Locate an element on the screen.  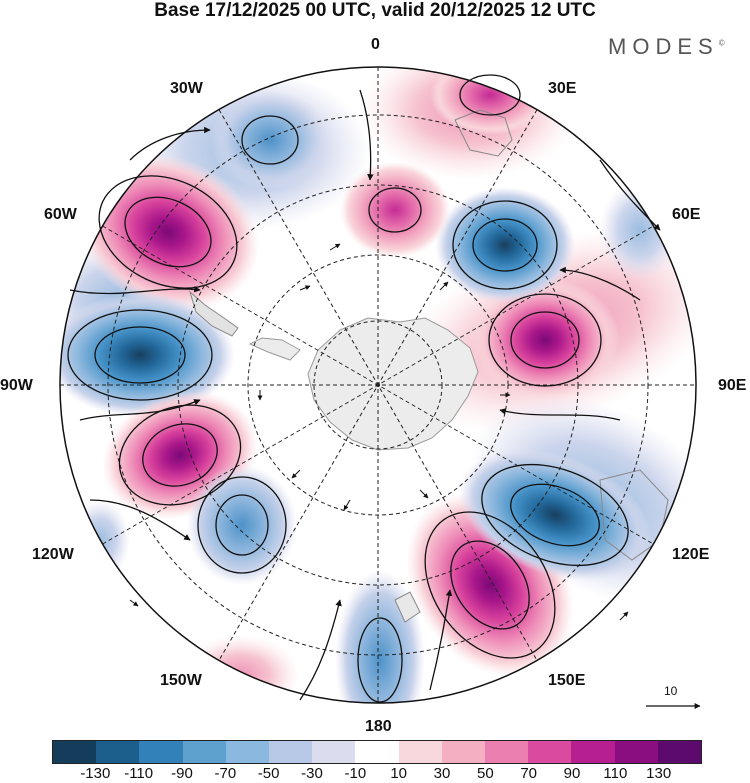
brand-logo: MODES© is located at coordinates (666, 46).